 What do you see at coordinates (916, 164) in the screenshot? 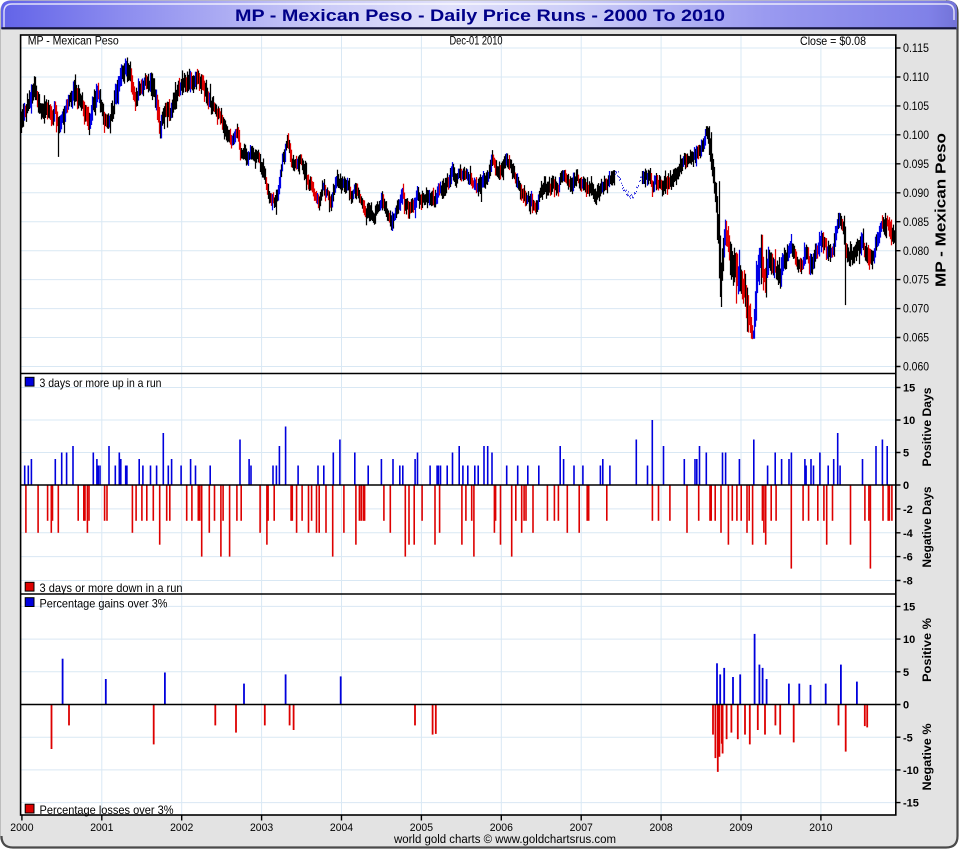
I see `svg-text: 0.095` at bounding box center [916, 164].